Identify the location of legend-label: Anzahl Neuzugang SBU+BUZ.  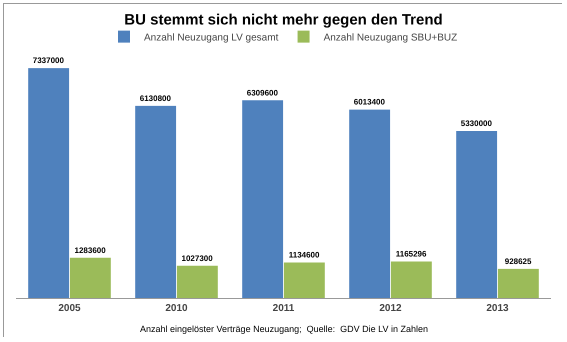
(391, 38).